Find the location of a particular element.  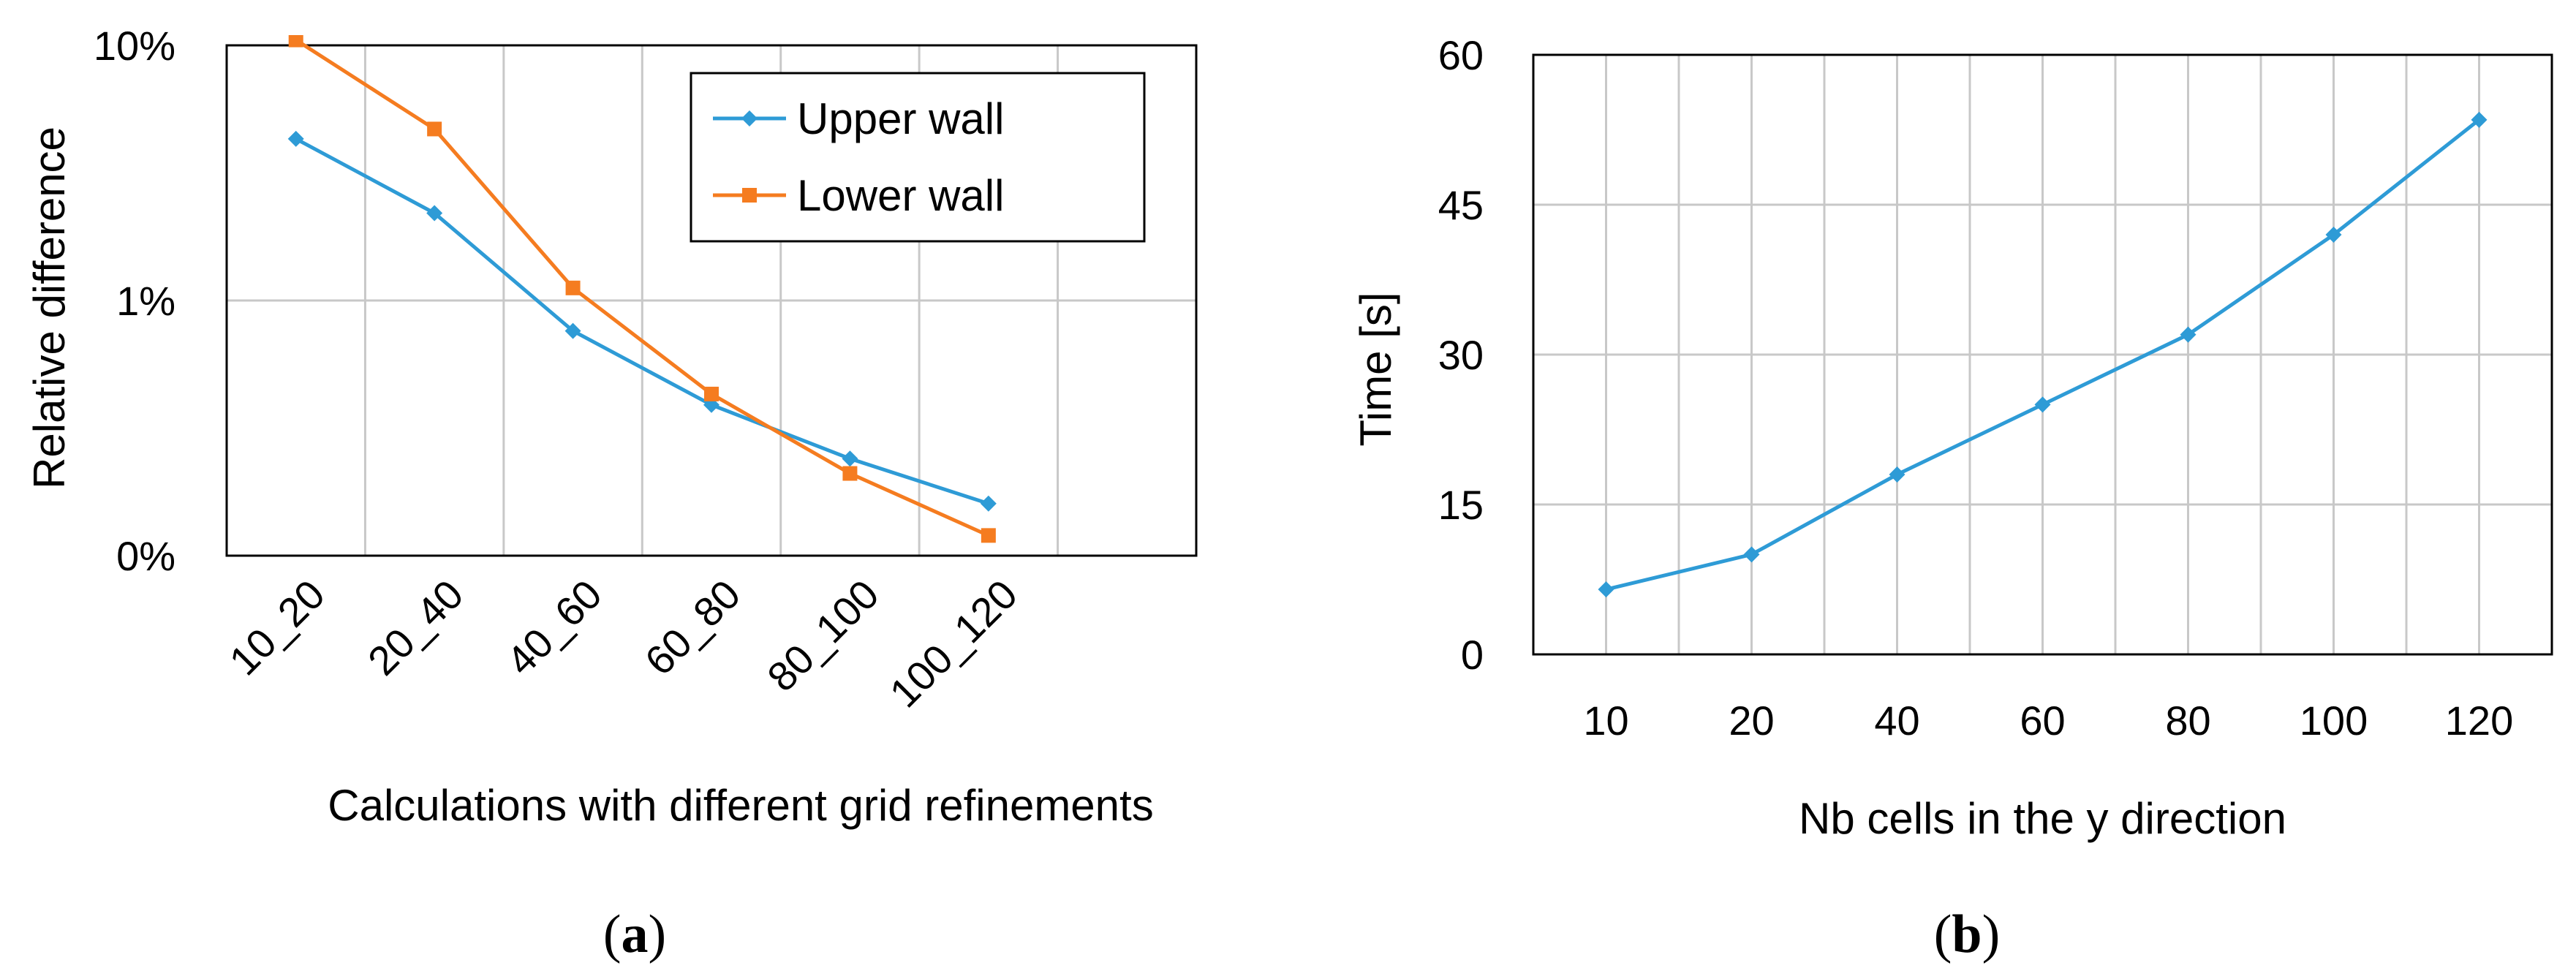

series-lower-wall is located at coordinates (642, 289).